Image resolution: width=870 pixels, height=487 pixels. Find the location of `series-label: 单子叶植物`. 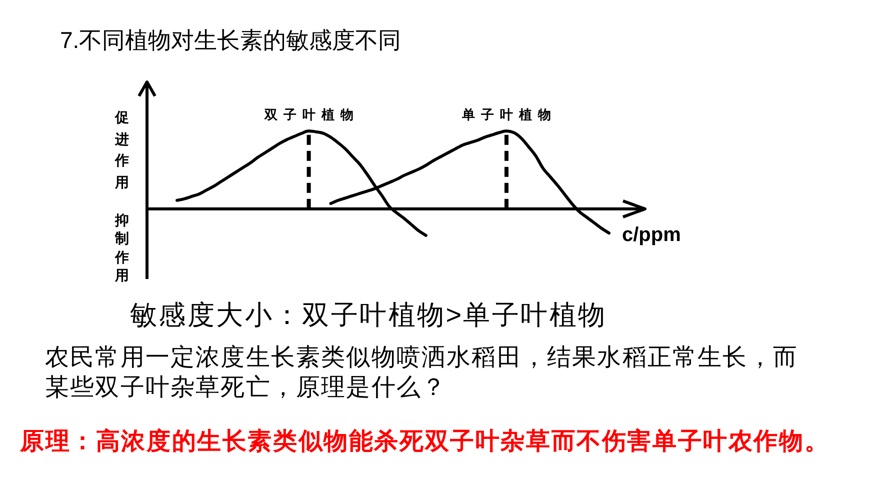

series-label: 单子叶植物 is located at coordinates (508, 114).